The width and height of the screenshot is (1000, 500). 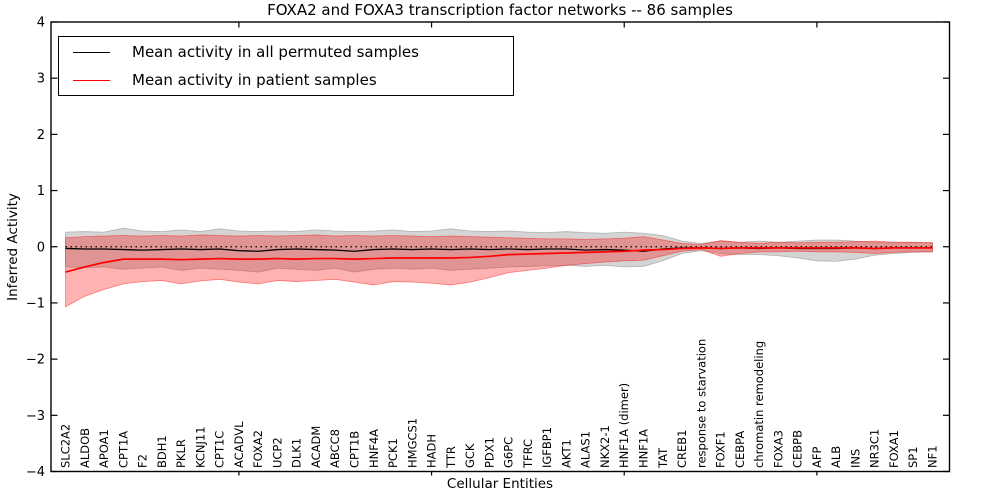 What do you see at coordinates (41, 135) in the screenshot?
I see `y-tick-label: 2` at bounding box center [41, 135].